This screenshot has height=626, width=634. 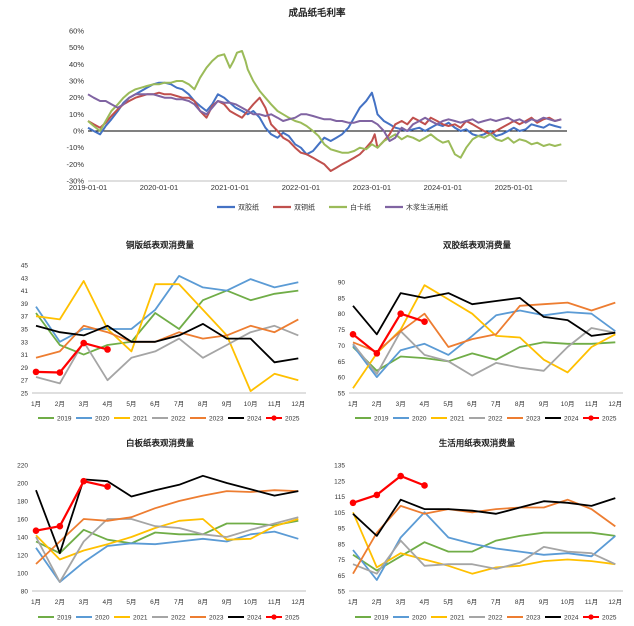 I want to click on y-tick-label: 115, so click(x=340, y=497).